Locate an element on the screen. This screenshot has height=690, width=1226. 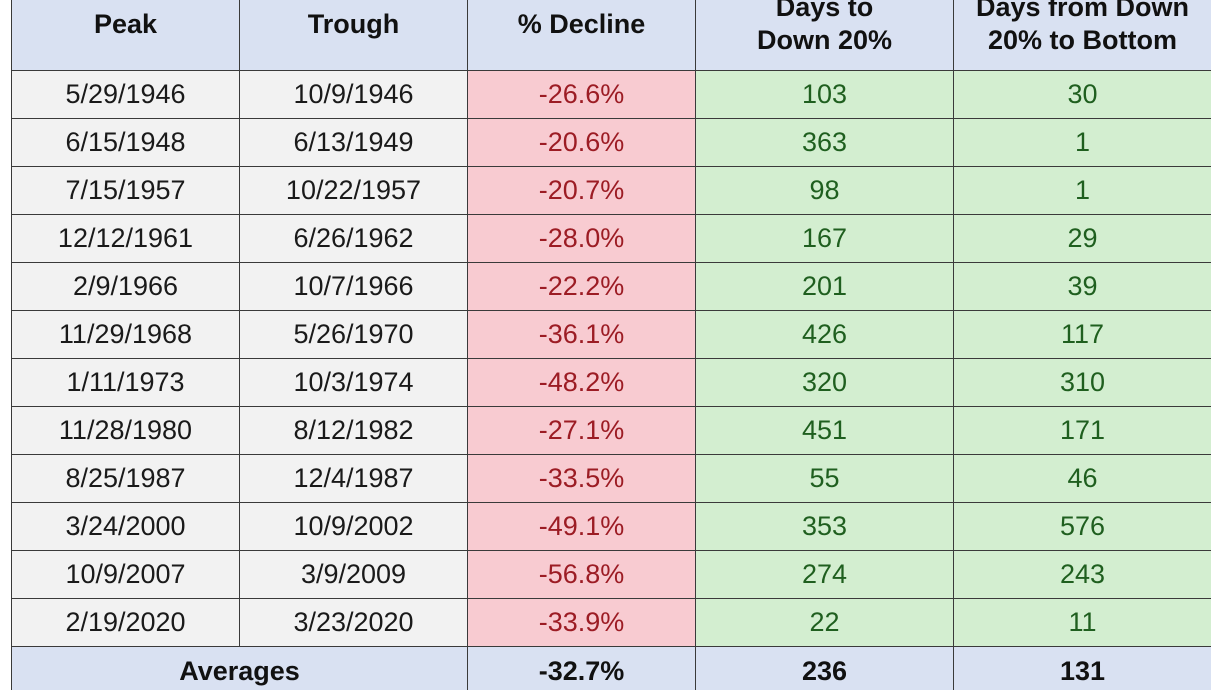
peak-cell: 2/9/1966 is located at coordinates (125, 286).